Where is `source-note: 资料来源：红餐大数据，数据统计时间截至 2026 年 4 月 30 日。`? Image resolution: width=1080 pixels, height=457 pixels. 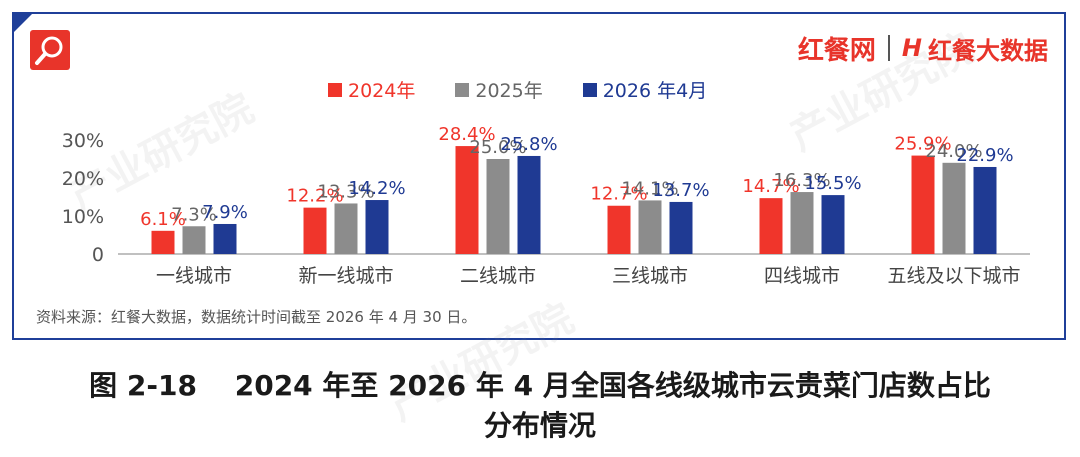
source-note: 资料来源：红餐大数据，数据统计时间截至 2026 年 4 月 30 日。 is located at coordinates (256, 317).